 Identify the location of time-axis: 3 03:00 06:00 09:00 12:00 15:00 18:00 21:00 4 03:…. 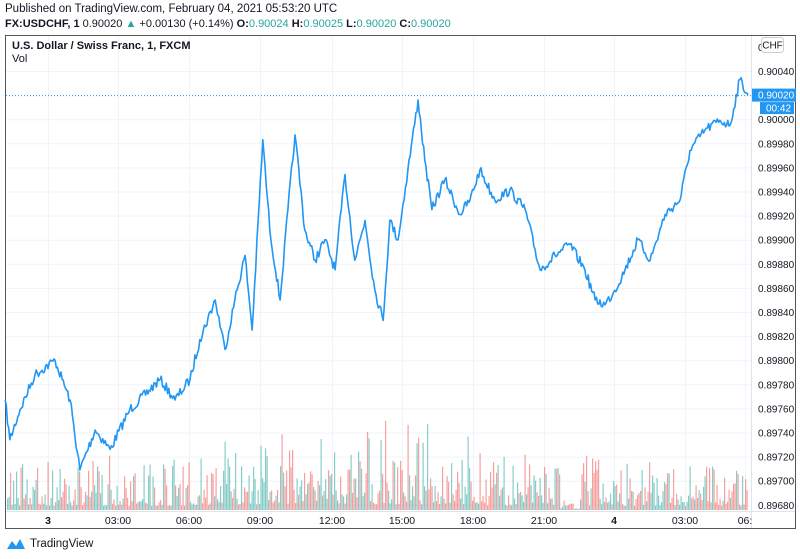
(398, 521).